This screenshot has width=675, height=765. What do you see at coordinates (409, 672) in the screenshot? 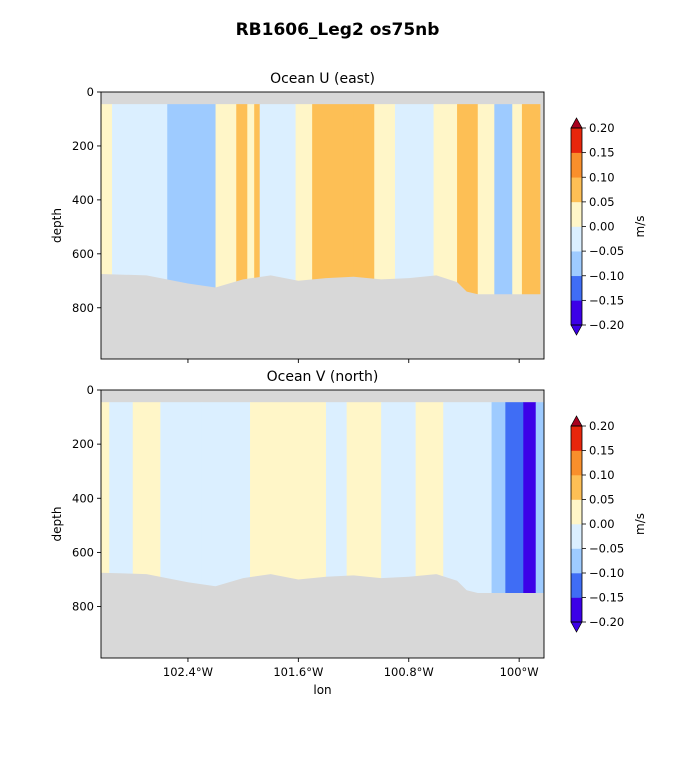
I see `x-tick-label: 100.8°W` at bounding box center [409, 672].